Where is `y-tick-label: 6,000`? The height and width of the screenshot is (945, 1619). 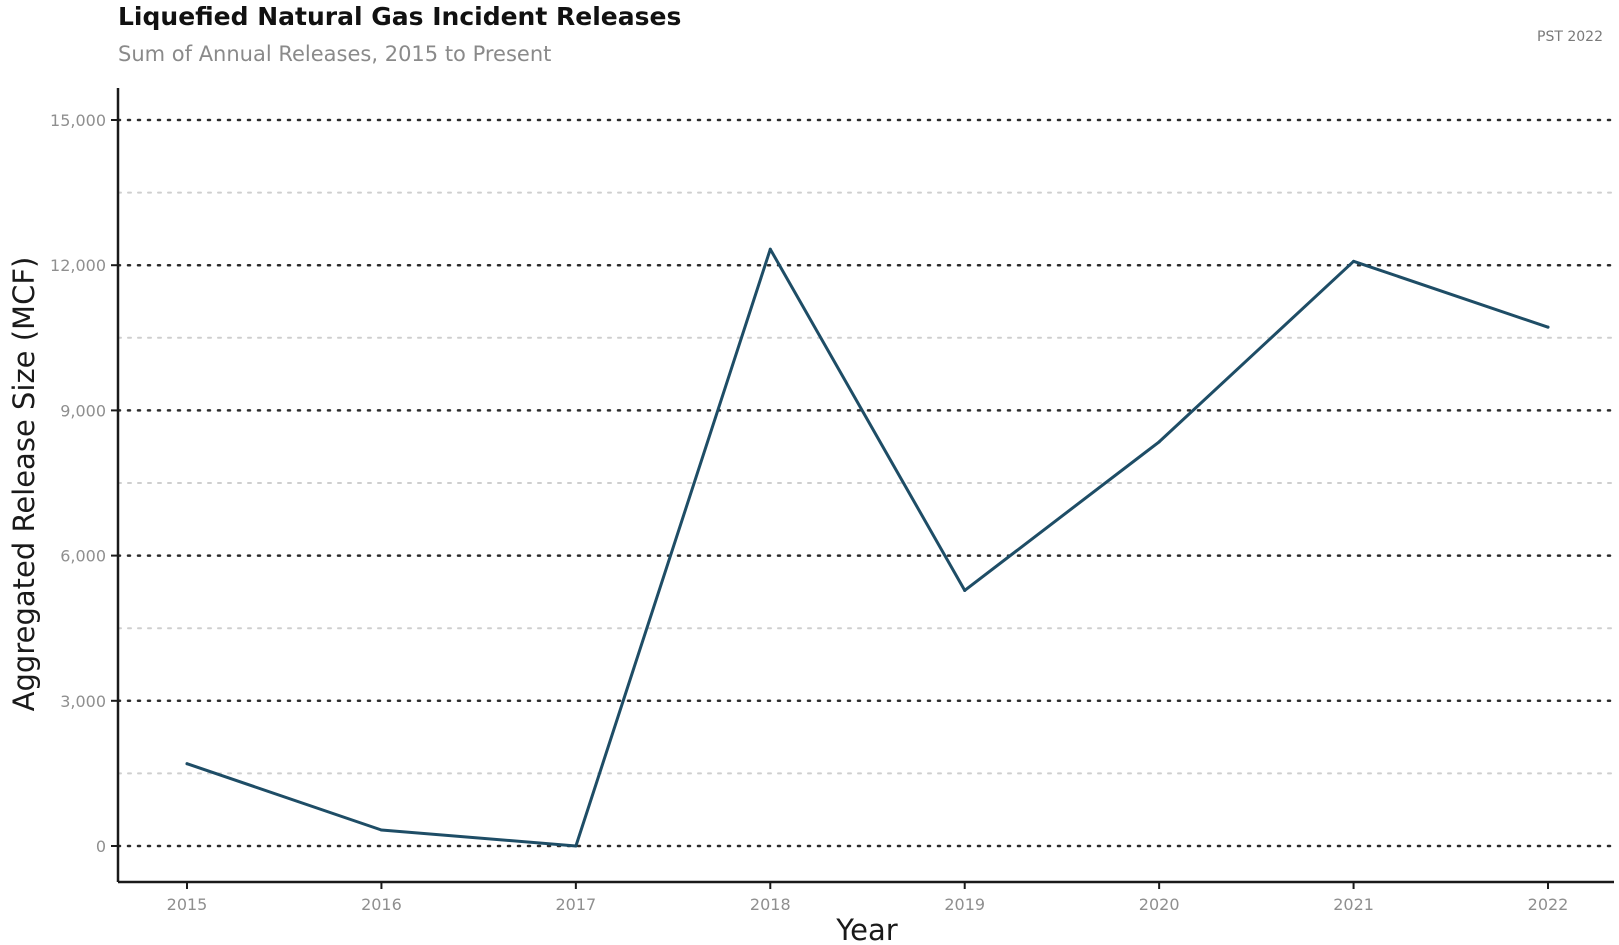
y-tick-label: 6,000 is located at coordinates (83, 556).